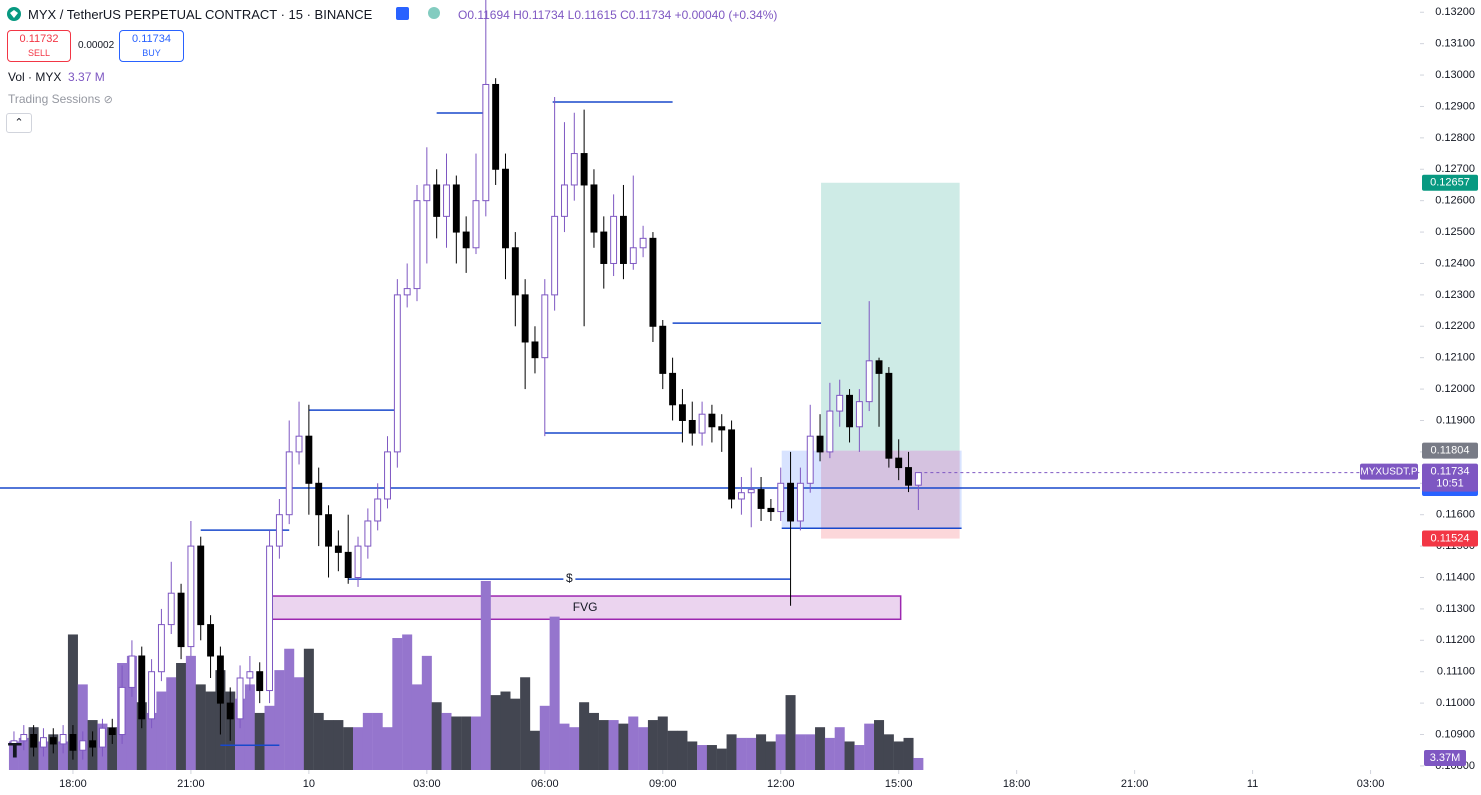  I want to click on y-tick-label: 0.12300, so click(1455, 295).